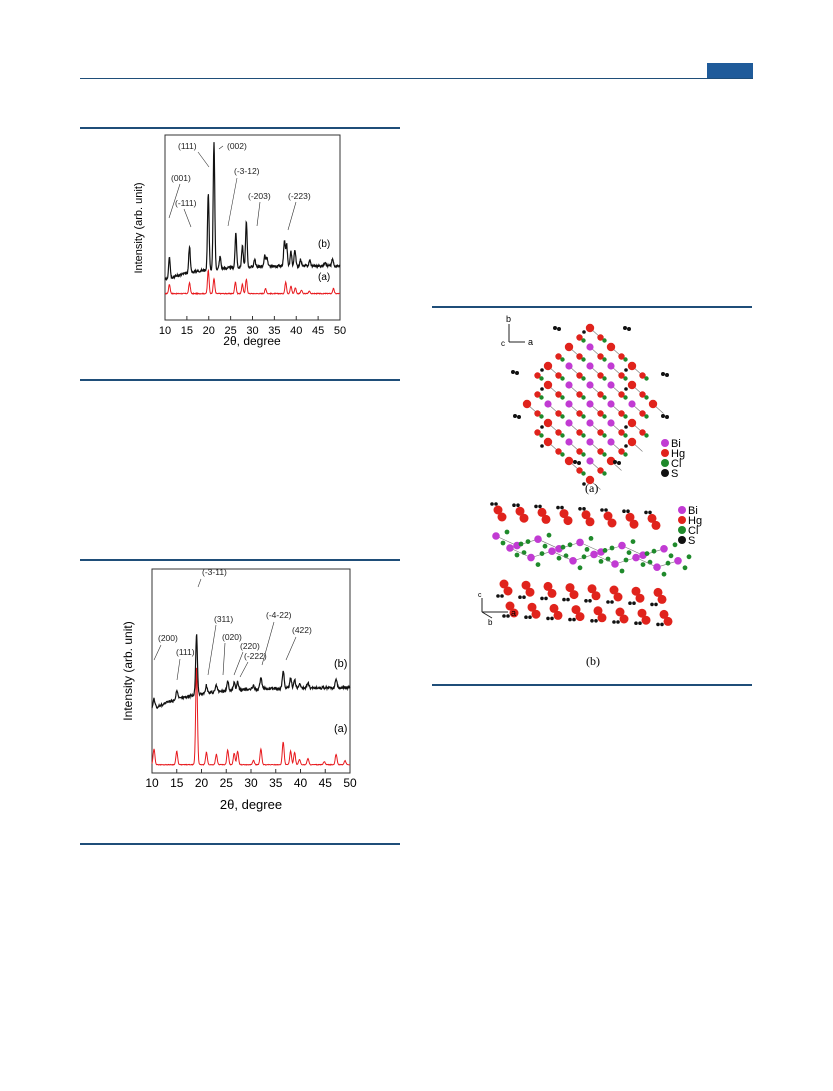 The width and height of the screenshot is (833, 1091). I want to click on figure-3-top-rule, so click(592, 307).